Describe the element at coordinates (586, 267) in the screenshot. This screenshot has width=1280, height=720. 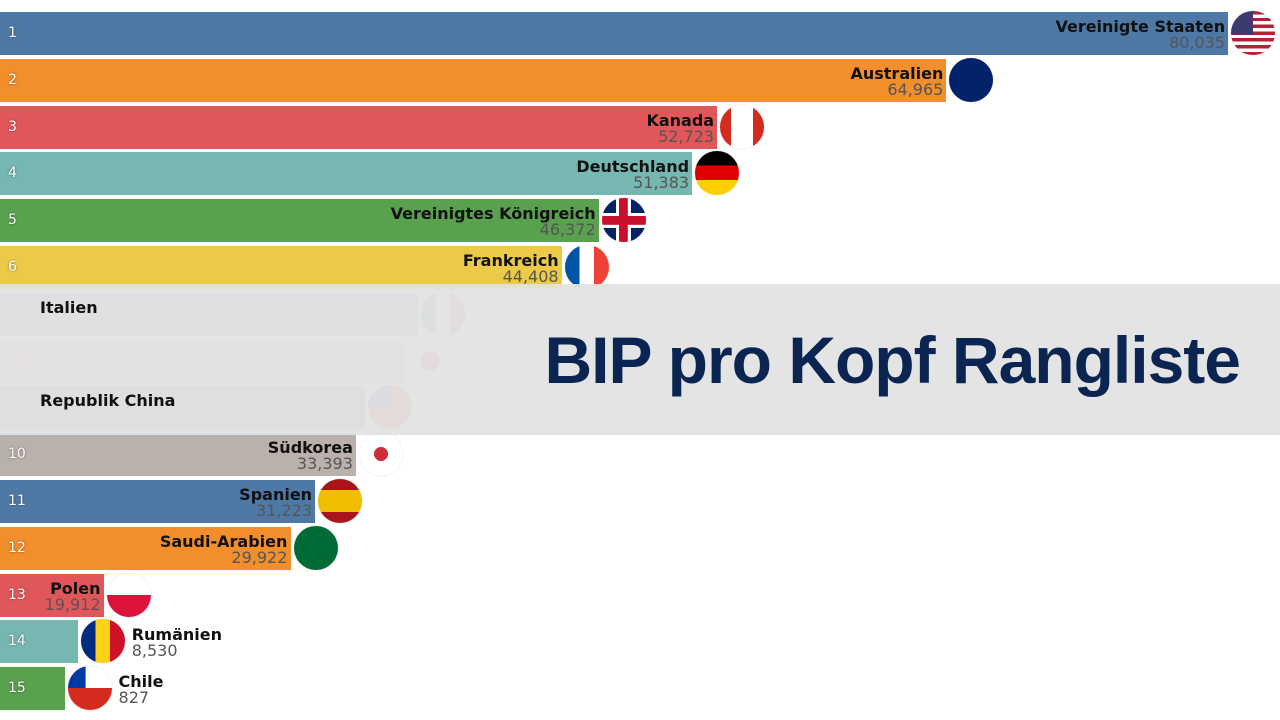
I see `france-flag-icon` at that location.